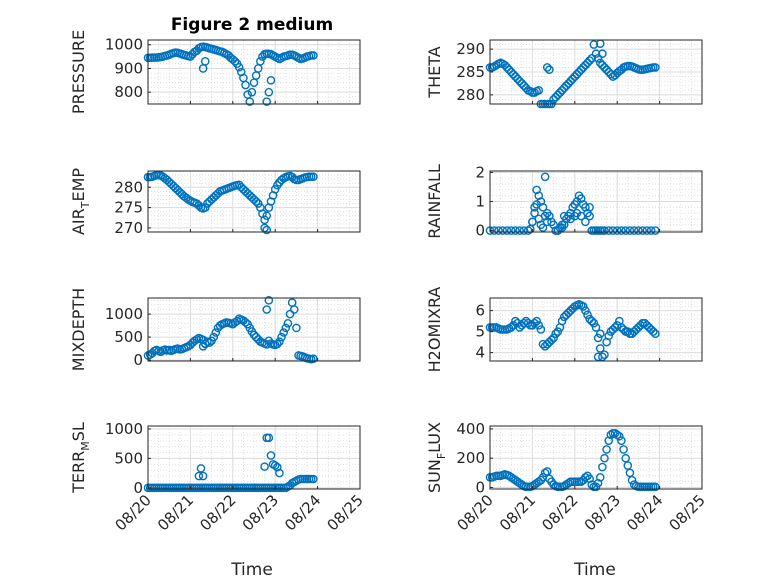  What do you see at coordinates (470, 458) in the screenshot?
I see `y-tick-label: 200` at bounding box center [470, 458].